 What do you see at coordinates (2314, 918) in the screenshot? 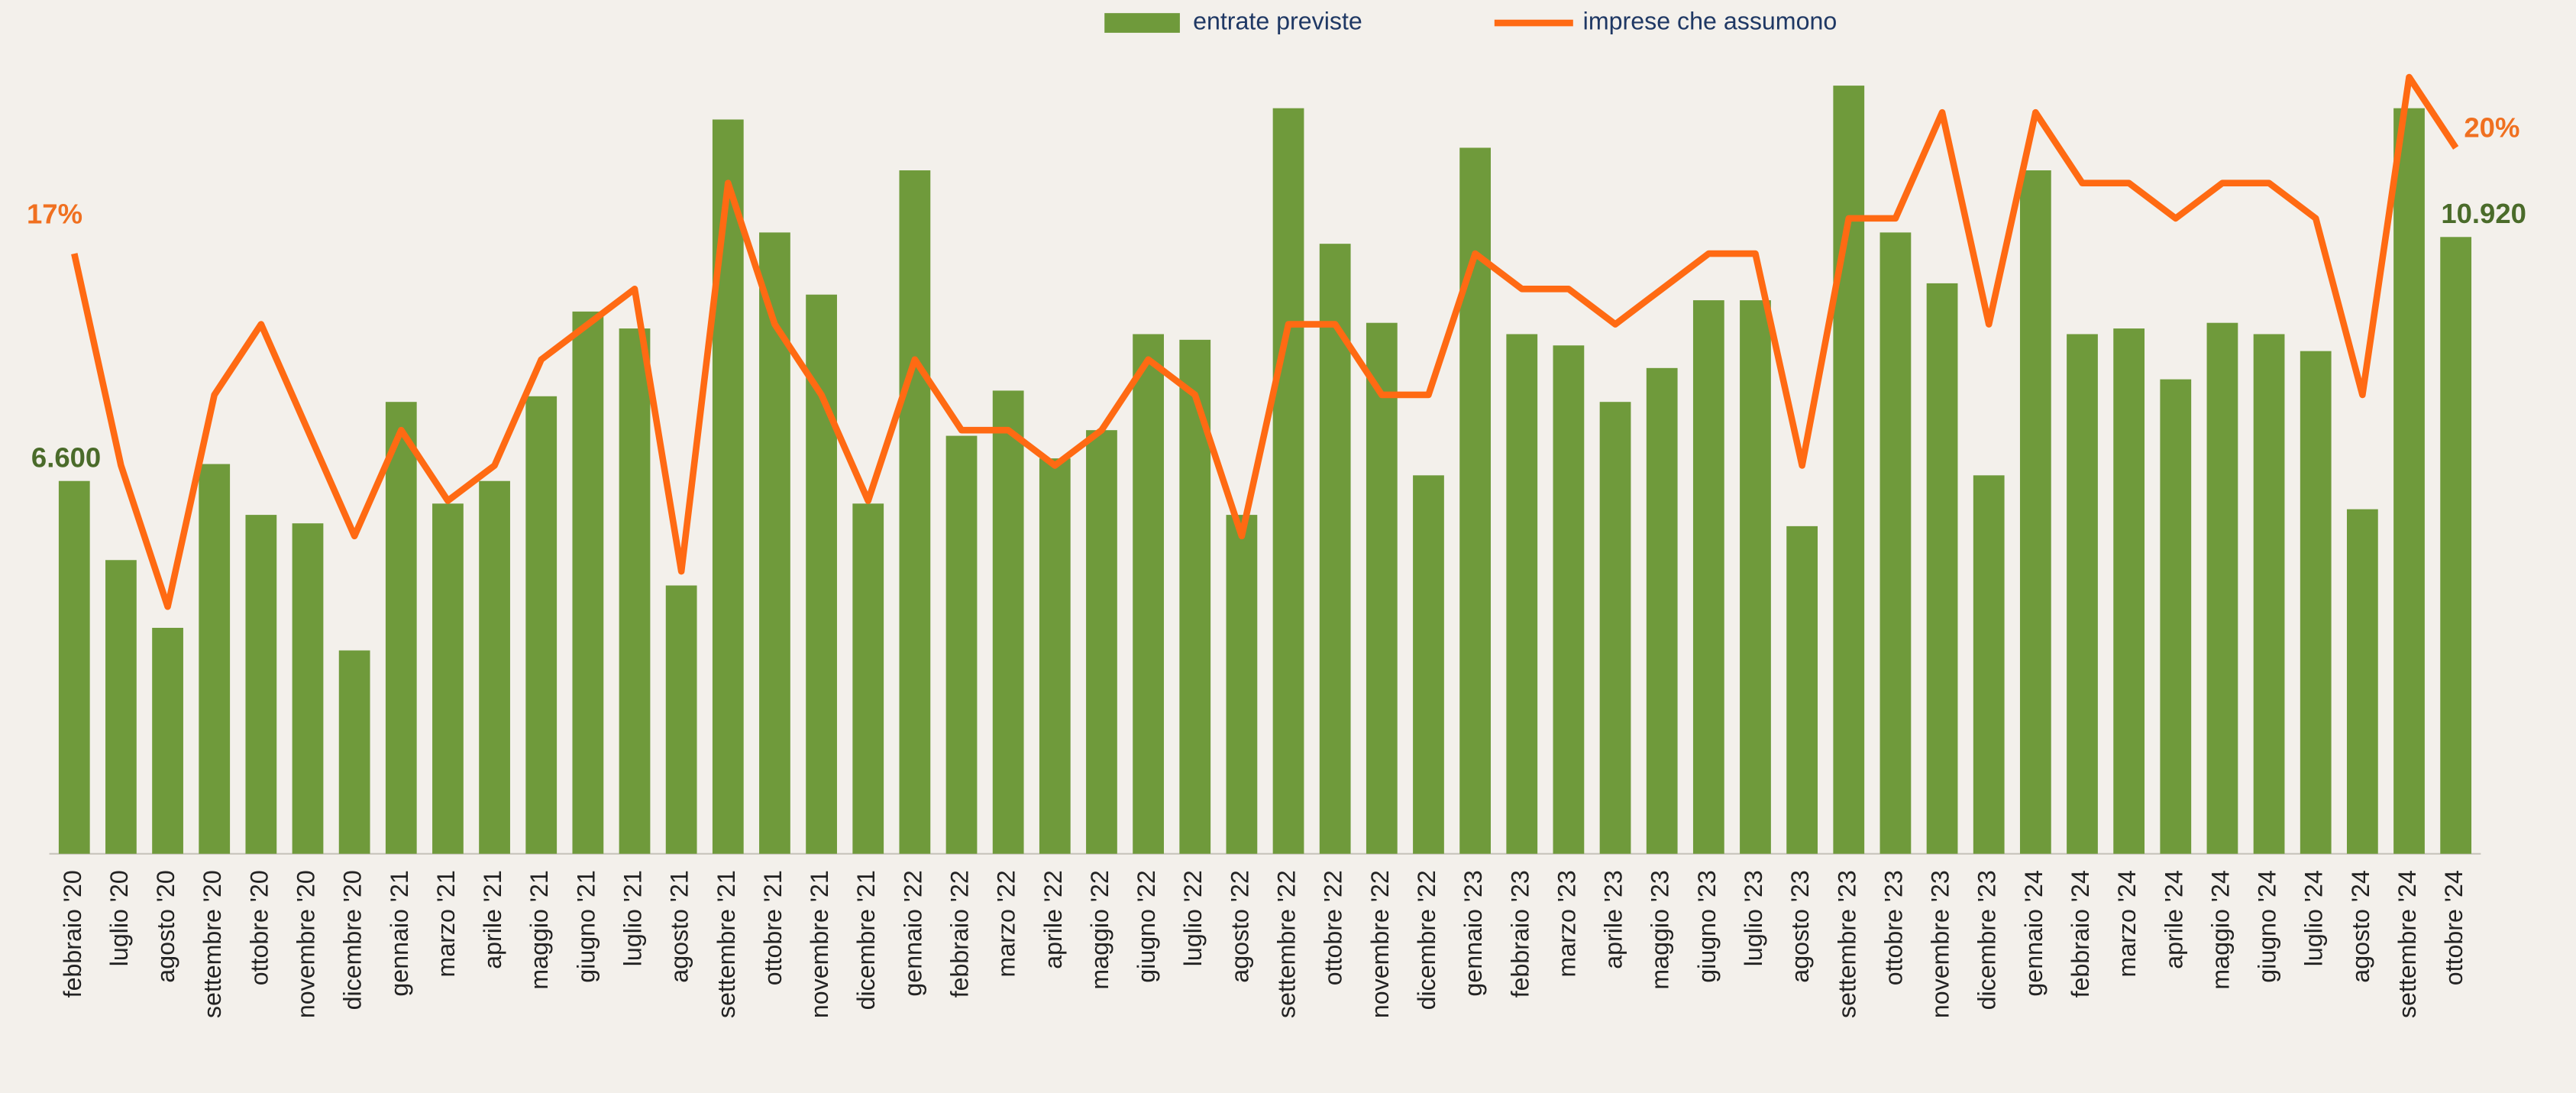
I see `x-tick-label: luglio '24` at bounding box center [2314, 918].